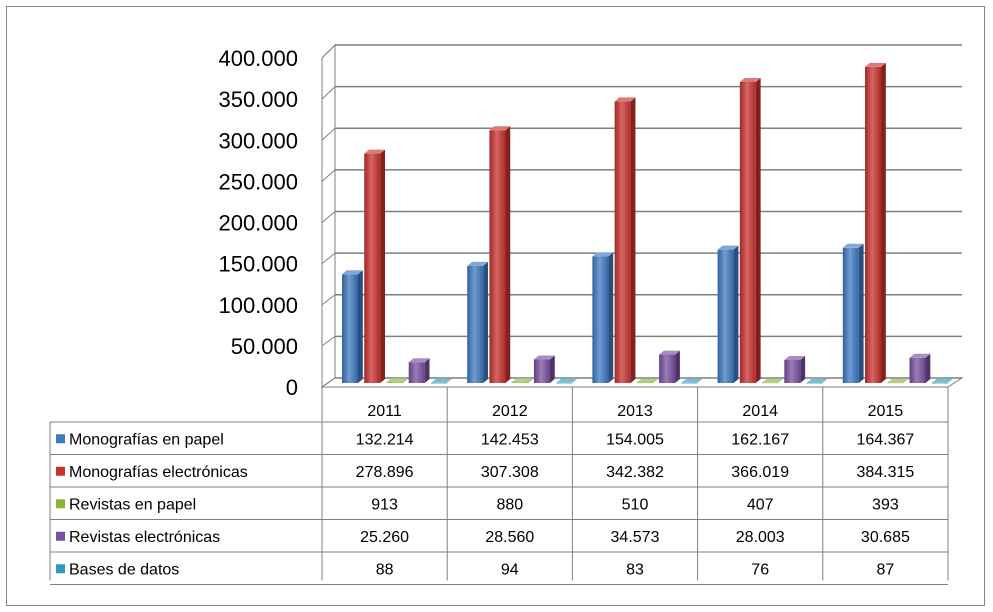 This screenshot has width=993, height=612. Describe the element at coordinates (635, 411) in the screenshot. I see `x-tick-label: 2013` at that location.